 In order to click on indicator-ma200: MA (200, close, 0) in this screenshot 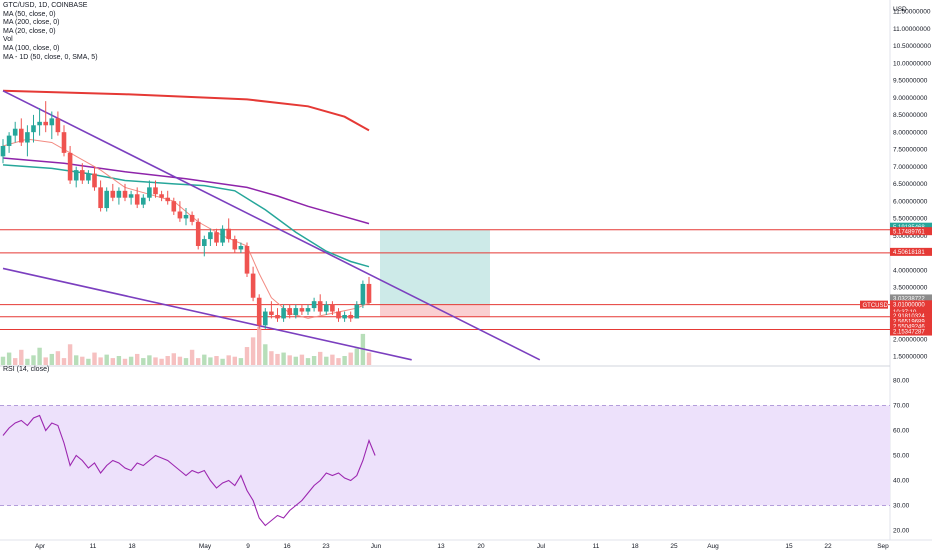, I will do `click(31, 23)`.